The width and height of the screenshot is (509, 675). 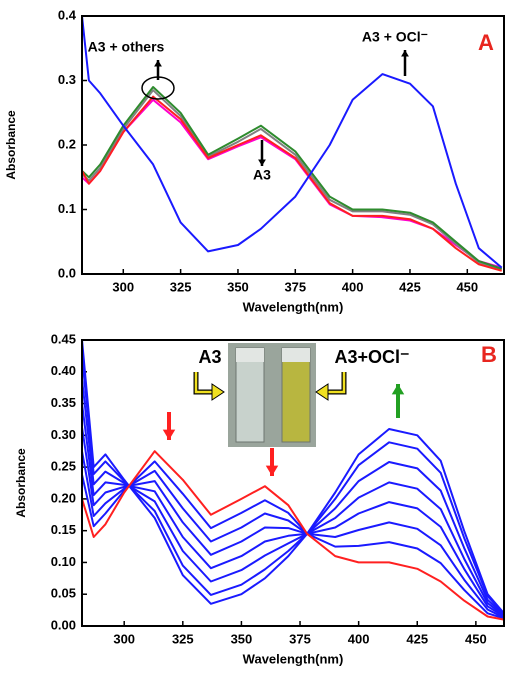 What do you see at coordinates (63, 370) in the screenshot?
I see `y-tick-label: 0.40` at bounding box center [63, 370].